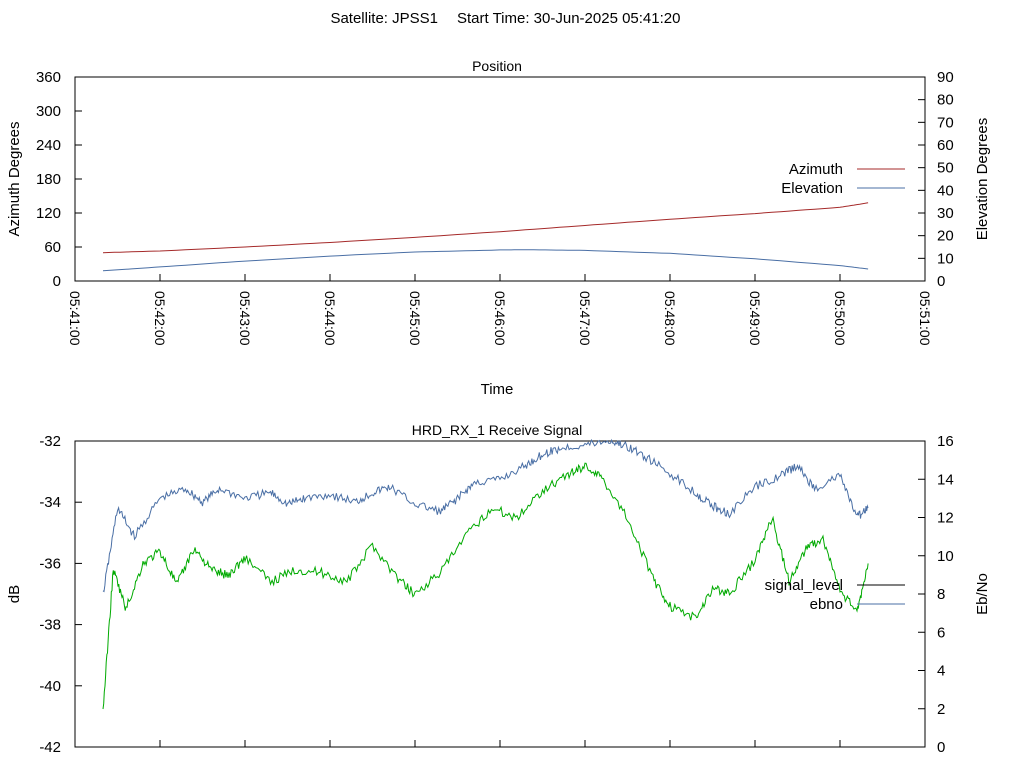 Image resolution: width=1024 pixels, height=768 pixels. What do you see at coordinates (50, 502) in the screenshot?
I see `signal-ytick-label: -34` at bounding box center [50, 502].